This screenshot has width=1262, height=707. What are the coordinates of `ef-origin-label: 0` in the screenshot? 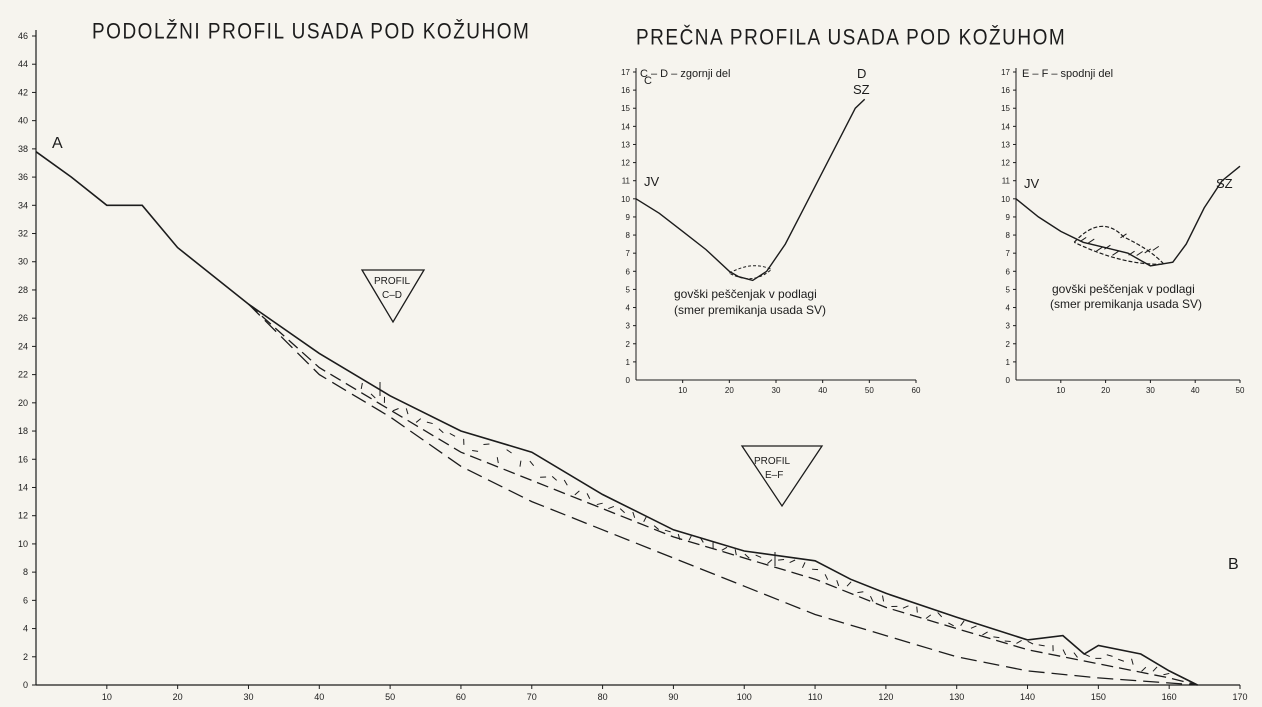 It's located at (1008, 380).